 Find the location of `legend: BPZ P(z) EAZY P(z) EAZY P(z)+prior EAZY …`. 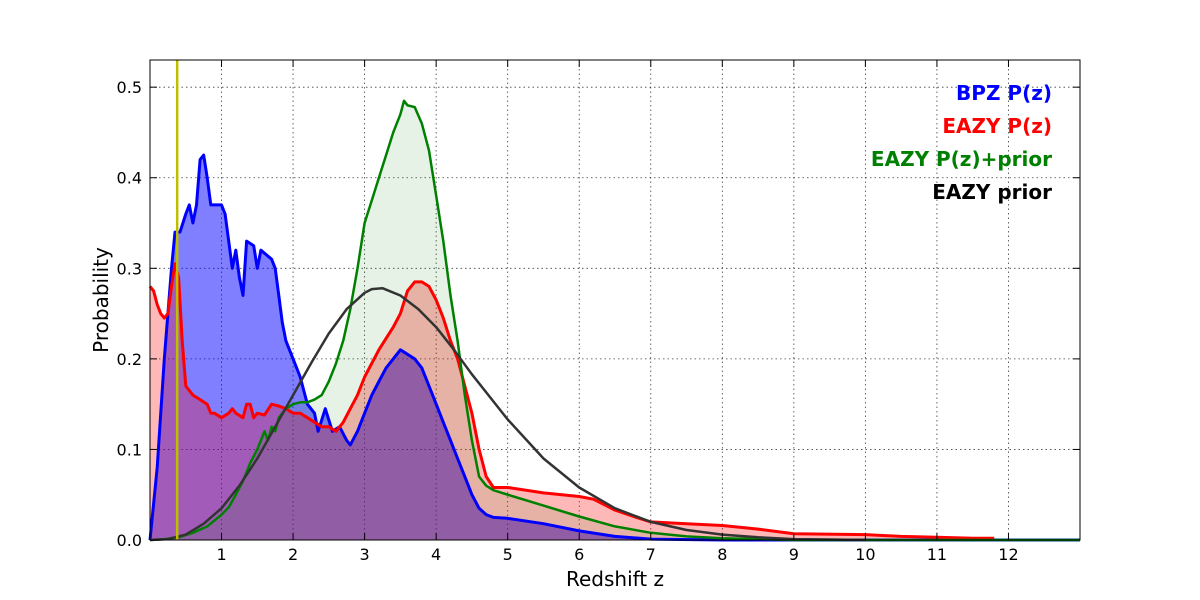

legend: BPZ P(z) EAZY P(z) EAZY P(z)+prior EAZY … is located at coordinates (961, 142).